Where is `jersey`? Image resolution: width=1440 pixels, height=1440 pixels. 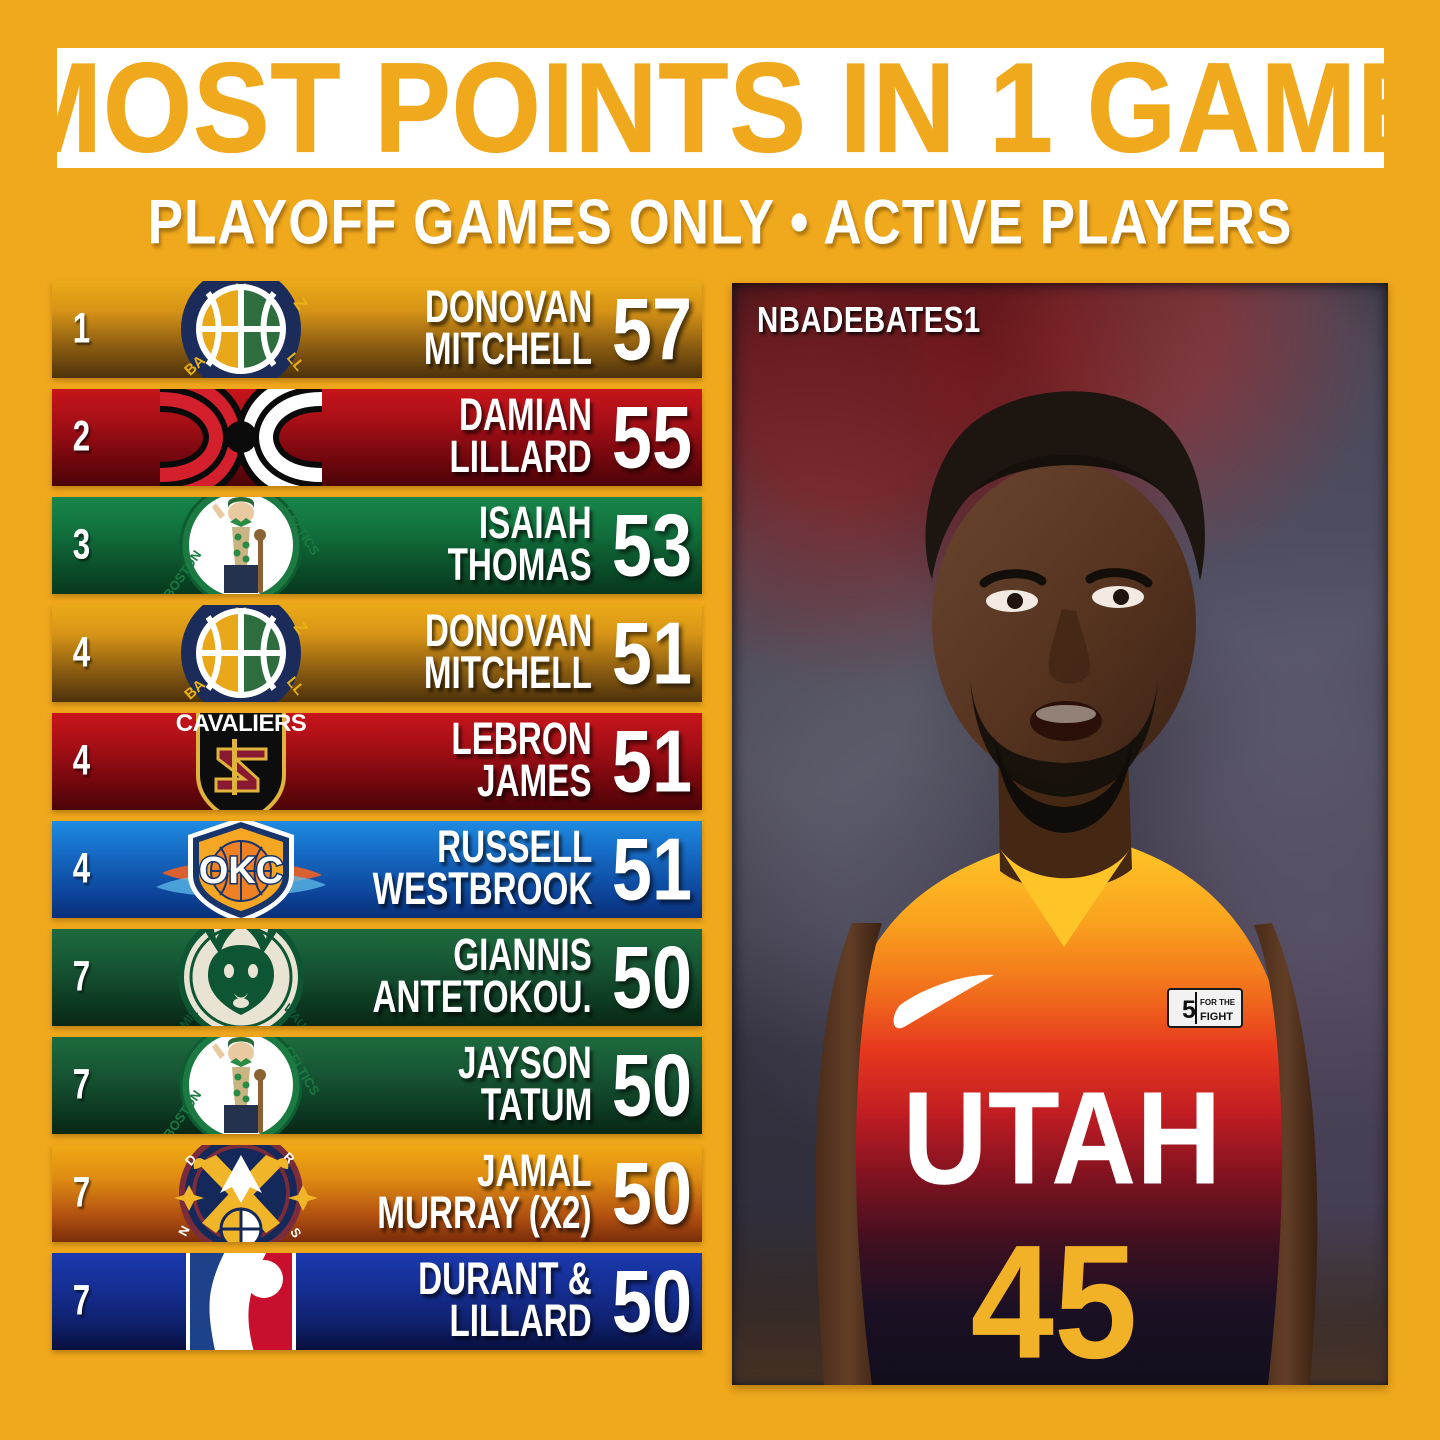
jersey is located at coordinates (1061, 1114).